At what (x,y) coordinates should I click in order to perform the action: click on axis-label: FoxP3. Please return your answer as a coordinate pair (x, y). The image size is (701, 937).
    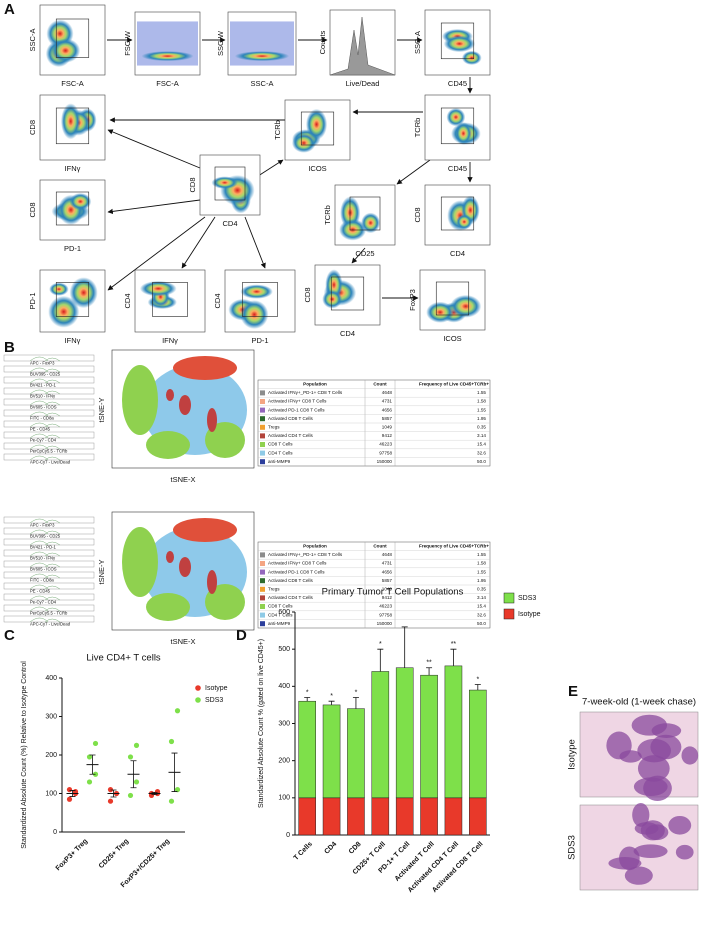
    Looking at the image, I should click on (412, 300).